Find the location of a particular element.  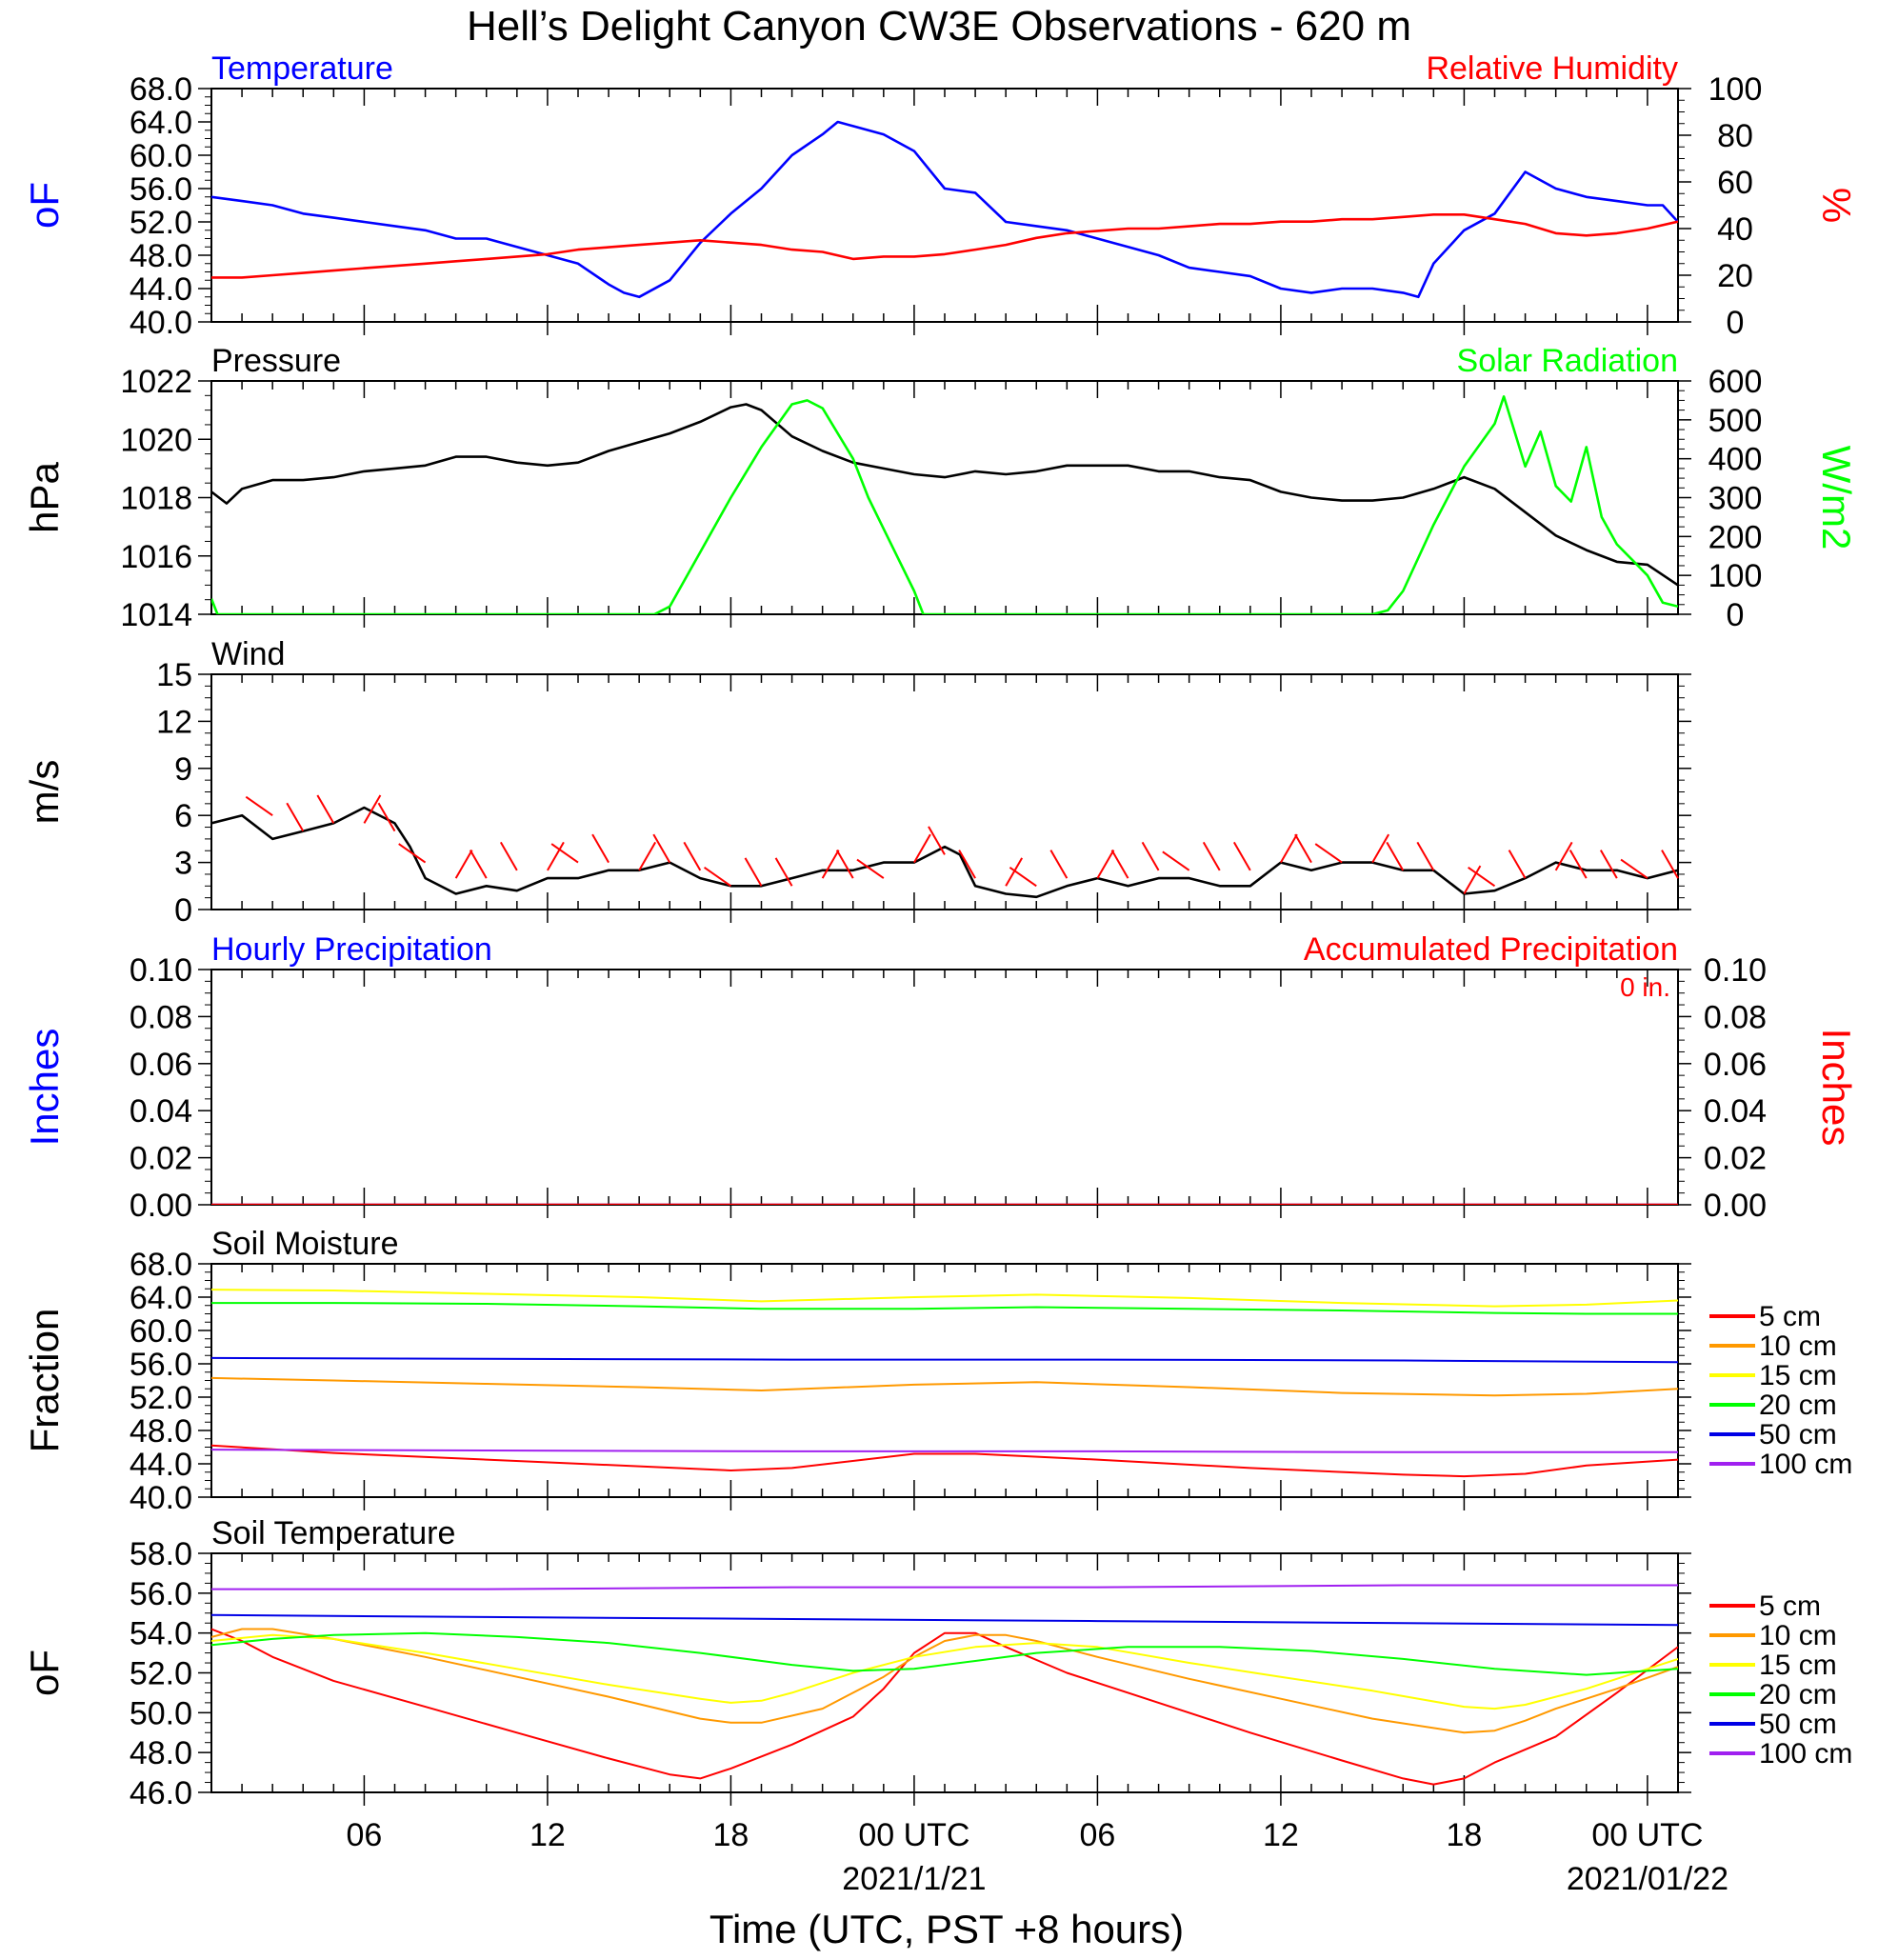

series-line-5-cm is located at coordinates (944, 1461).